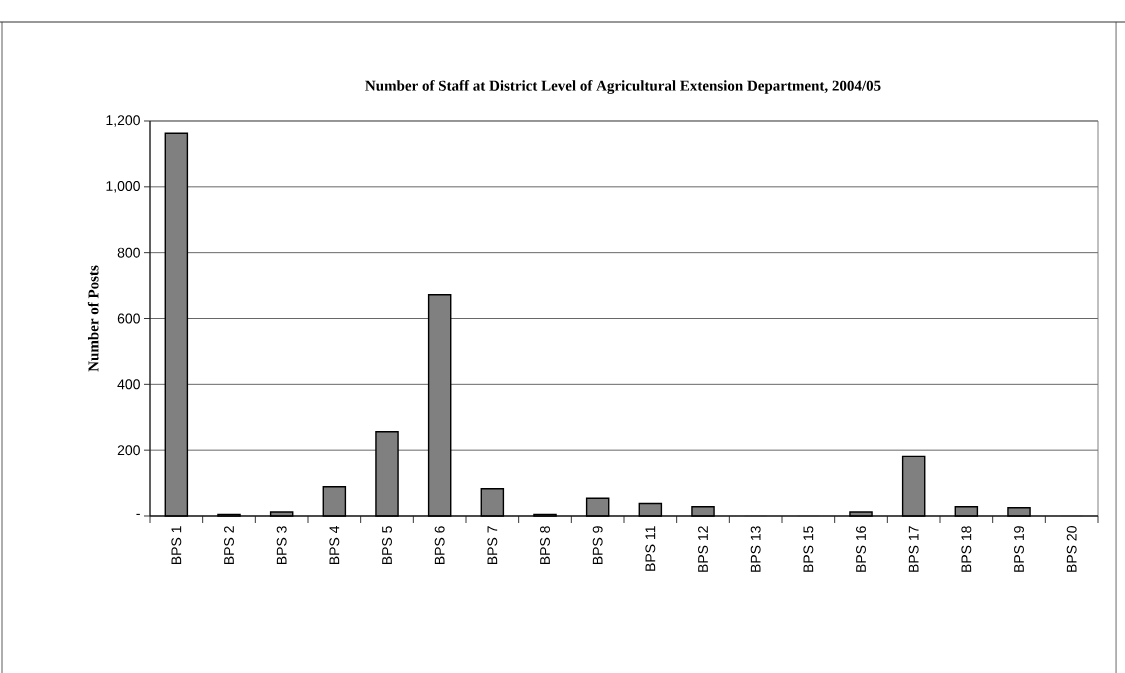  What do you see at coordinates (128, 450) in the screenshot?
I see `y-tick-label: 200` at bounding box center [128, 450].